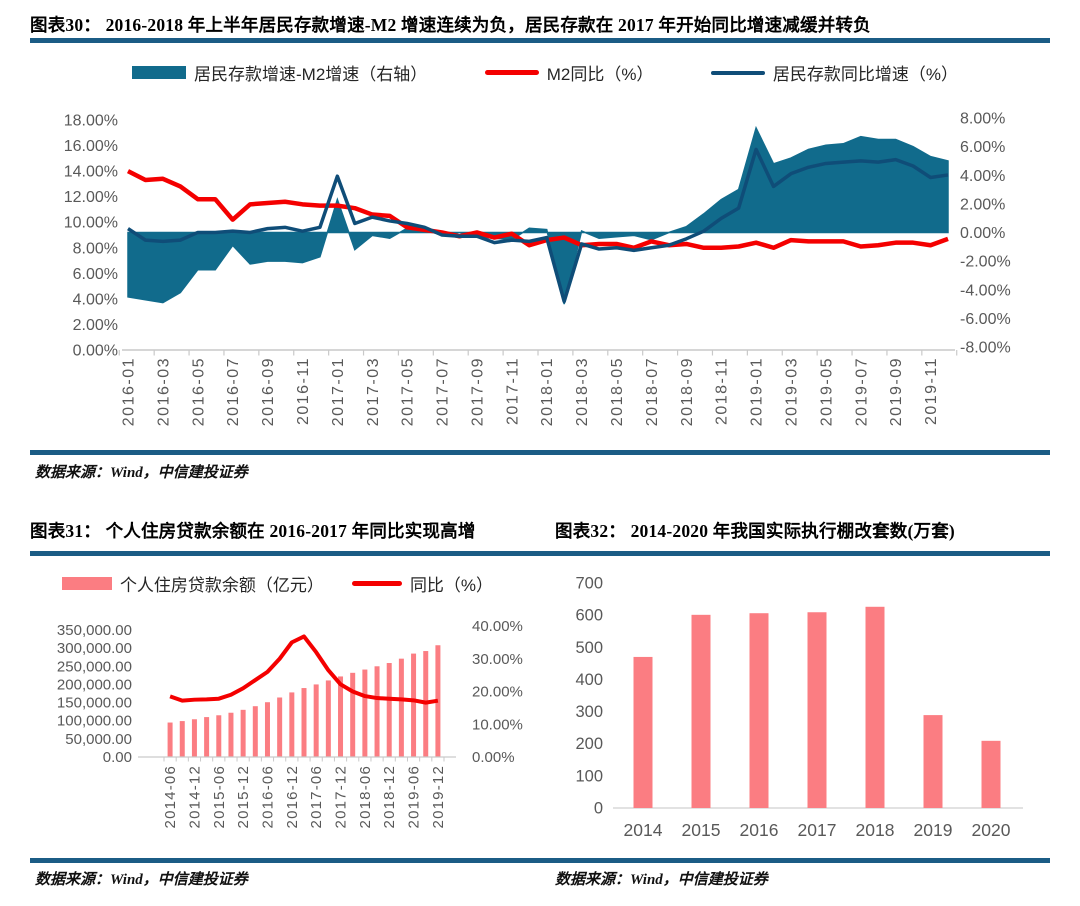 This screenshot has width=1080, height=906. I want to click on svg-text: 2016-07, so click(233, 391).